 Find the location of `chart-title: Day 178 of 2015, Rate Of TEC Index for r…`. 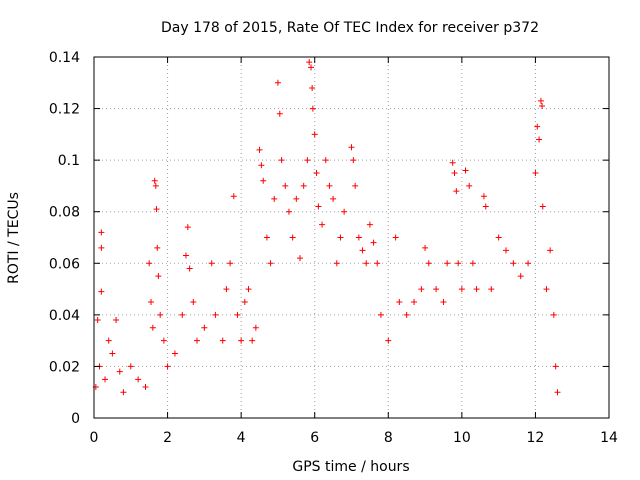

chart-title: Day 178 of 2015, Rate Of TEC Index for r… is located at coordinates (350, 28).